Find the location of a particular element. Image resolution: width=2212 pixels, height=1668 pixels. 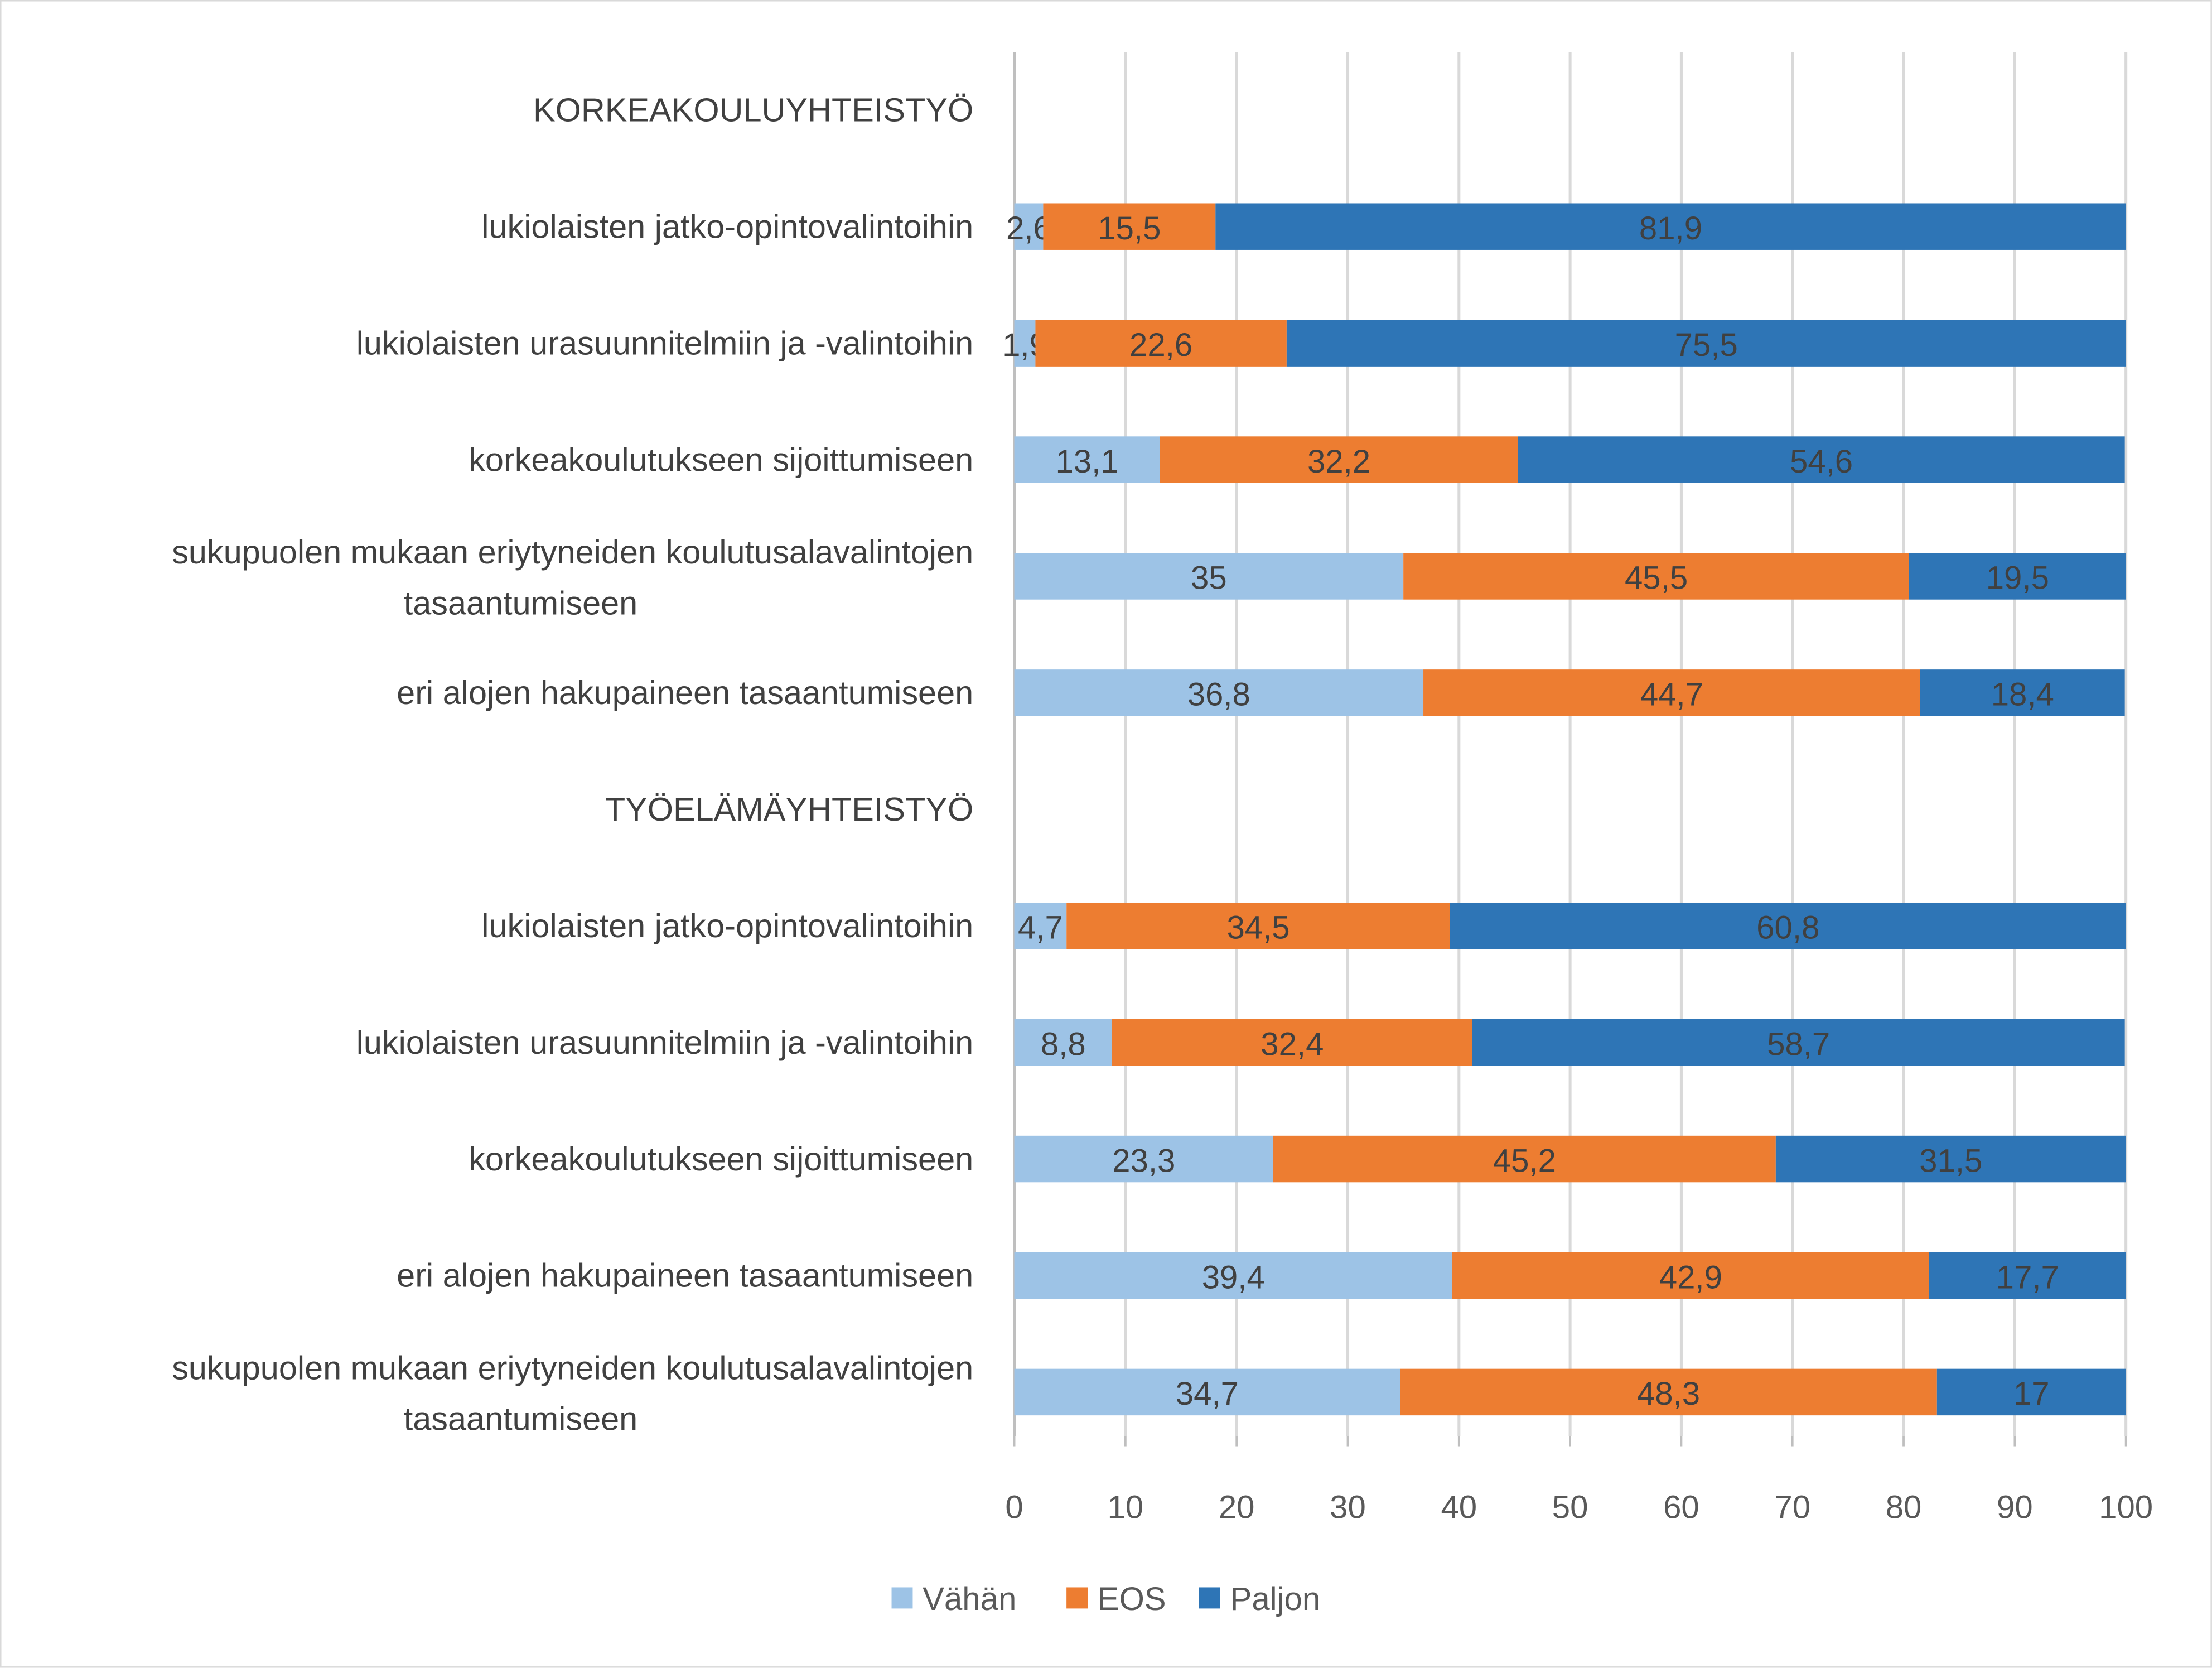

data-label: 31,5 is located at coordinates (1951, 1161).